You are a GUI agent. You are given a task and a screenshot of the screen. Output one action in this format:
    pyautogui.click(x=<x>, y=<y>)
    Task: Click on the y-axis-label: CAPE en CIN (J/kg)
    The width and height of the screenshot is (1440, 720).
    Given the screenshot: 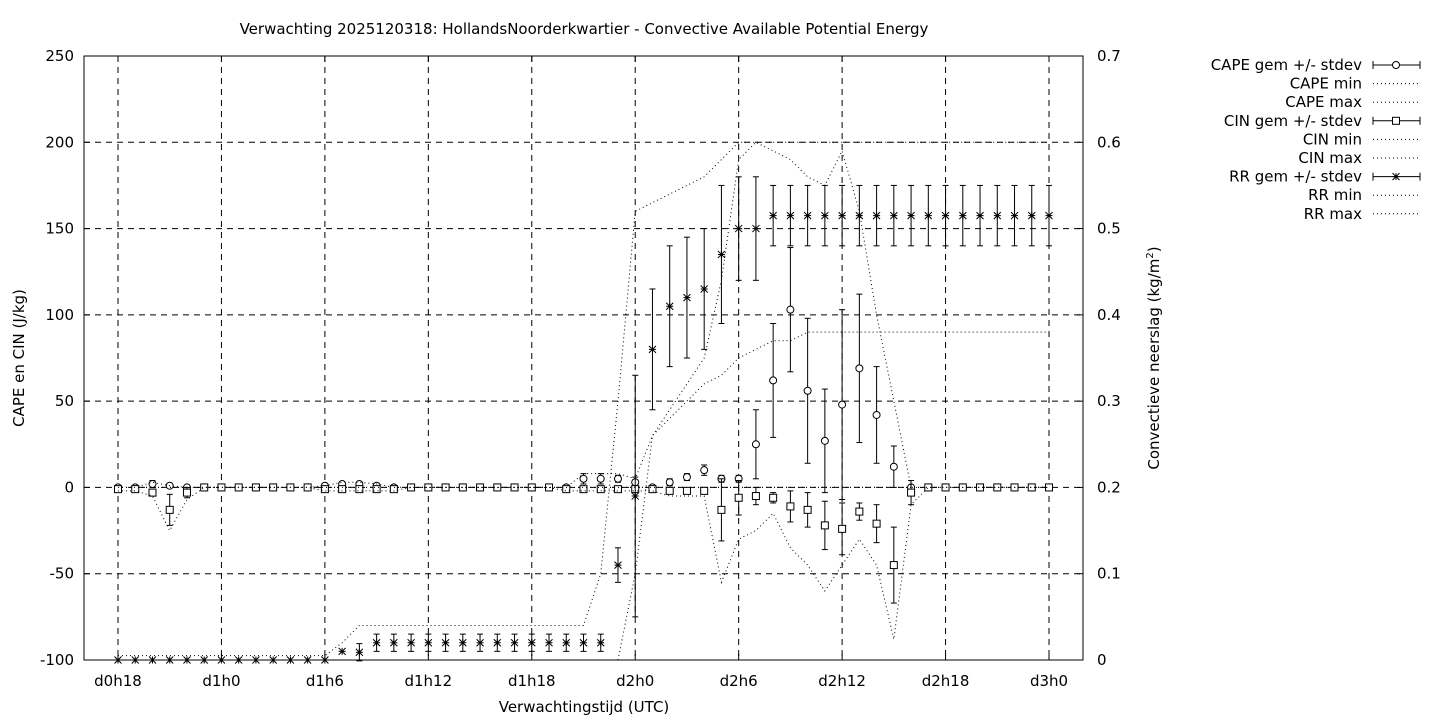 What is the action you would take?
    pyautogui.click(x=19, y=358)
    